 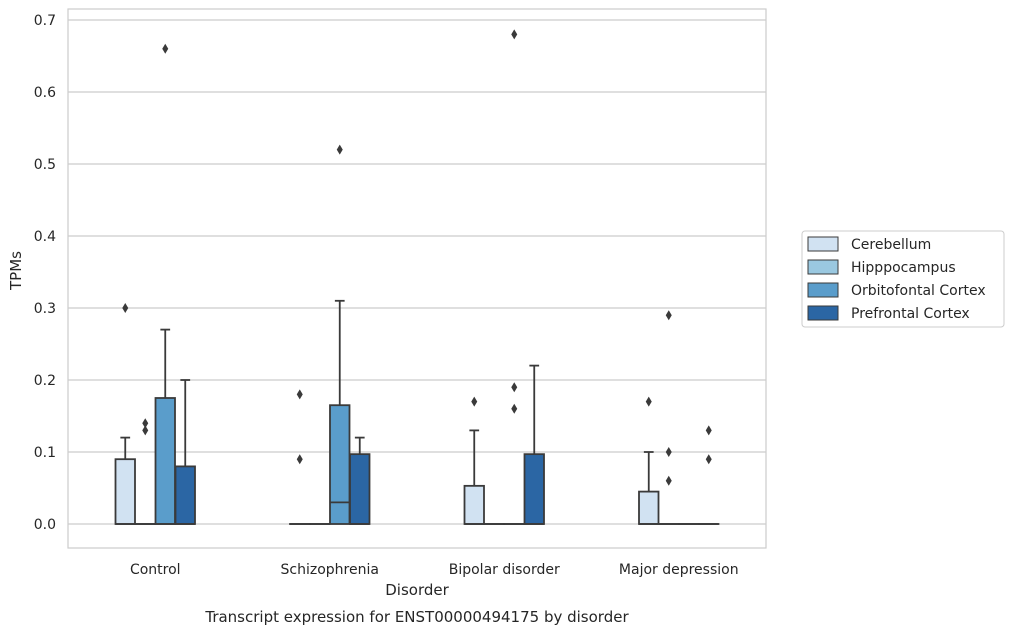 I want to click on y-axis-title: TPMs, so click(x=16, y=271).